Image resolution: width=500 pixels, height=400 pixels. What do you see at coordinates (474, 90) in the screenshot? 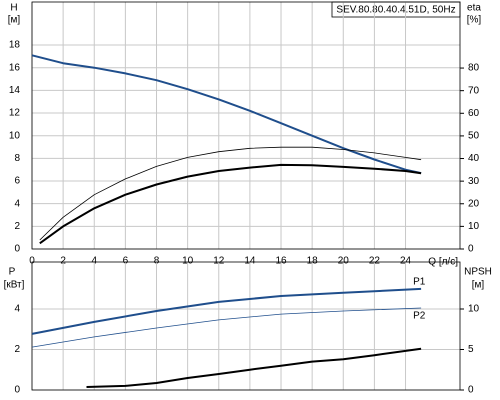
I see `y2-tick-label: 70` at bounding box center [474, 90].